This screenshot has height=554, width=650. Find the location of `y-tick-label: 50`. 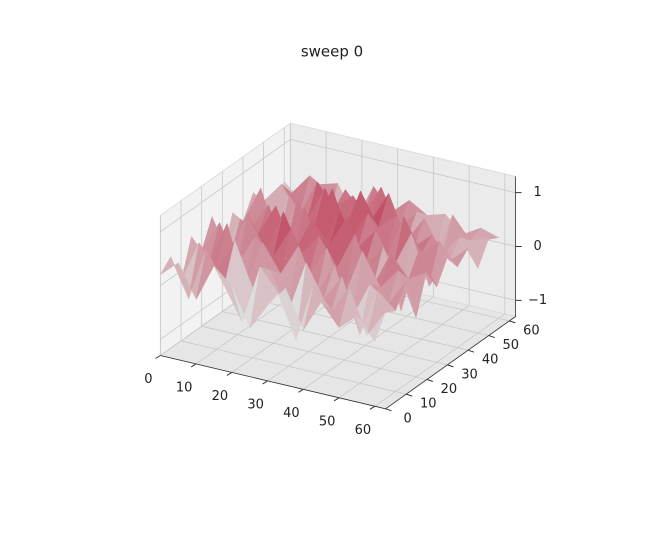

y-tick-label: 50 is located at coordinates (510, 345).